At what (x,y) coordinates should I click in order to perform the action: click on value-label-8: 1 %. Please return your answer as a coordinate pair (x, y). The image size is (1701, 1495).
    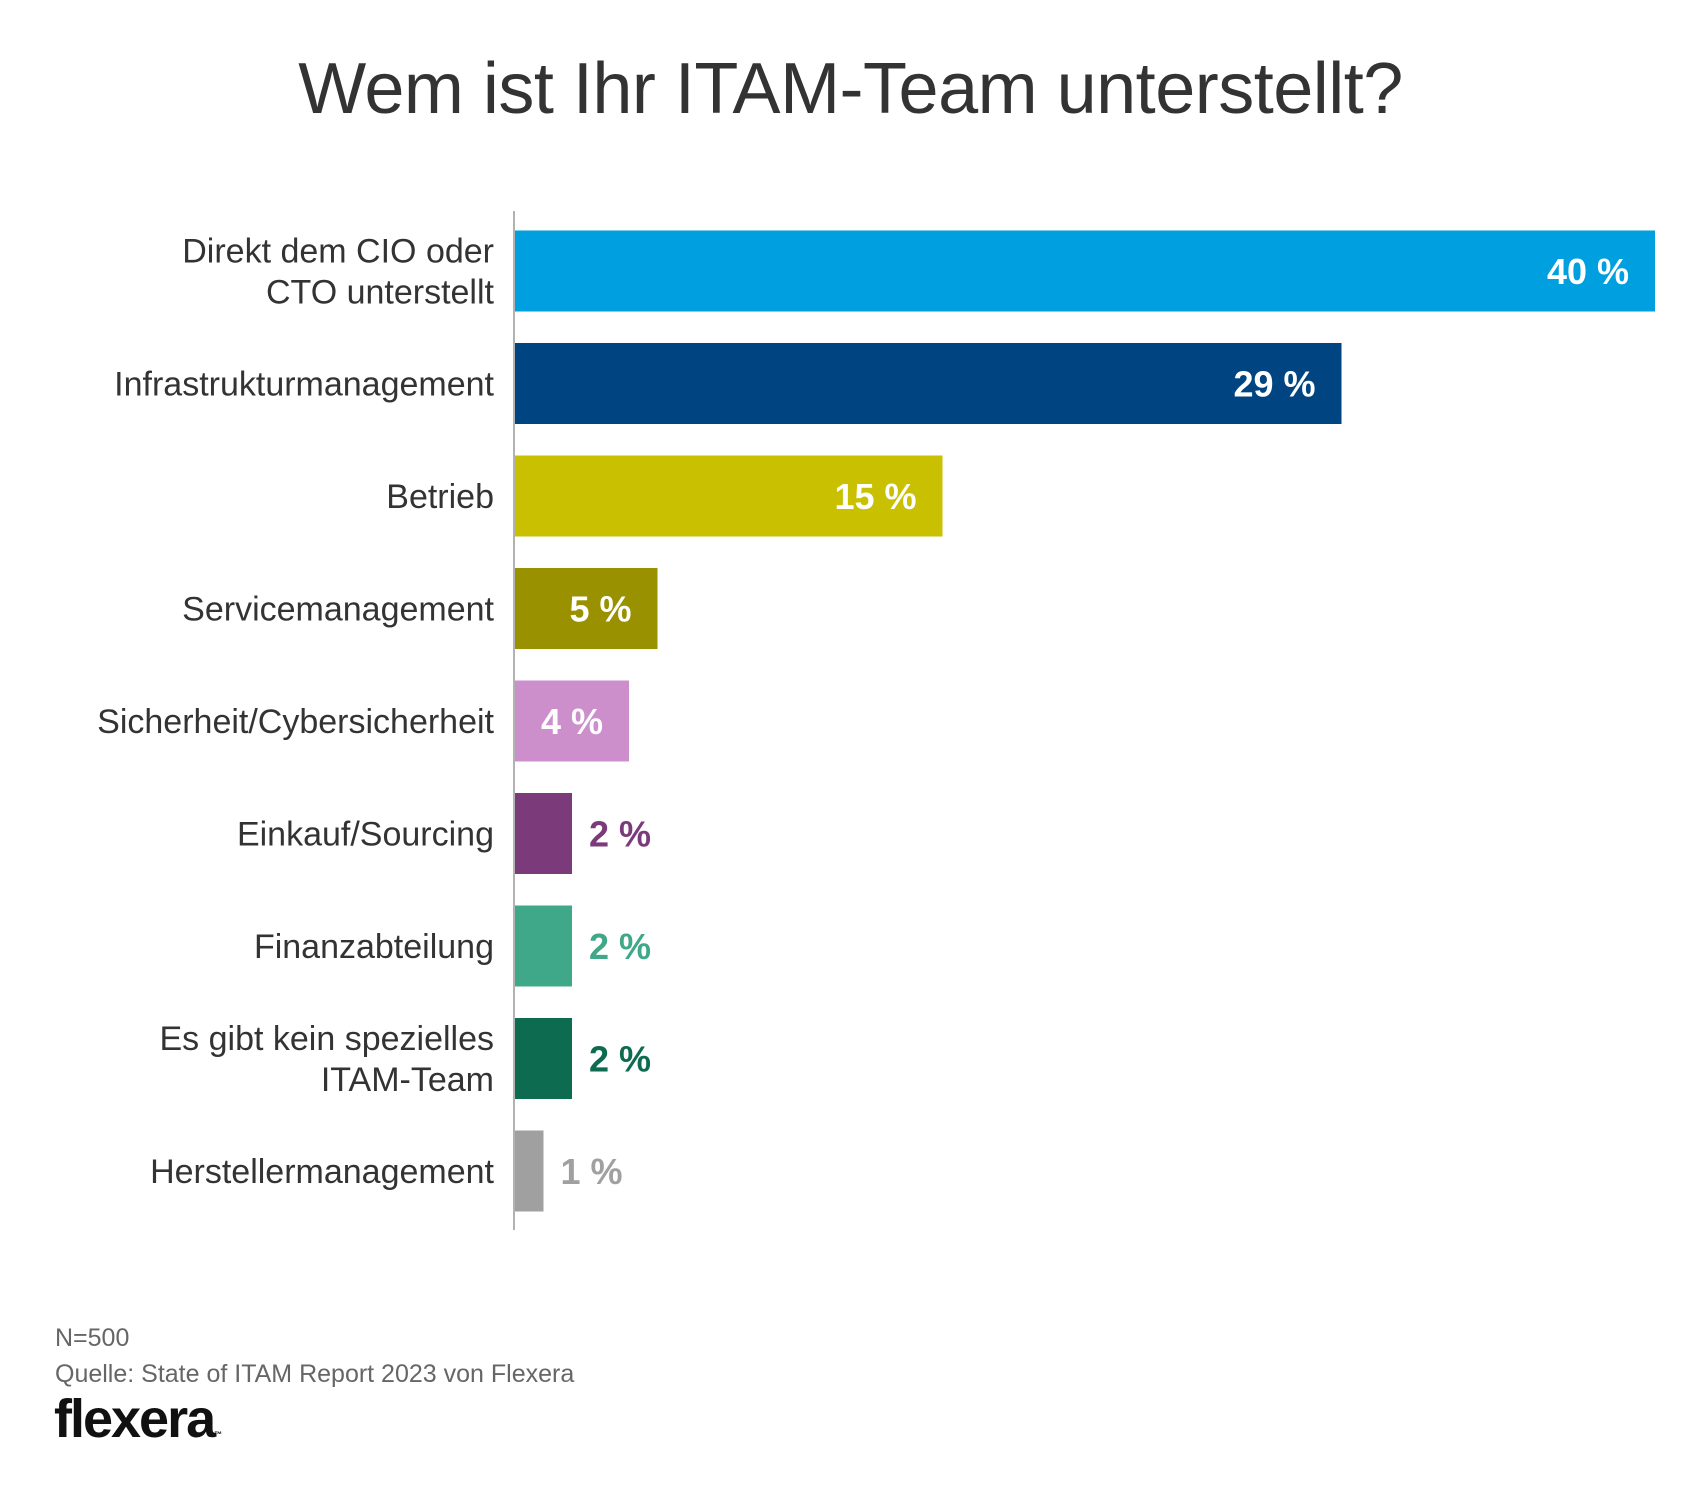
    Looking at the image, I should click on (592, 1171).